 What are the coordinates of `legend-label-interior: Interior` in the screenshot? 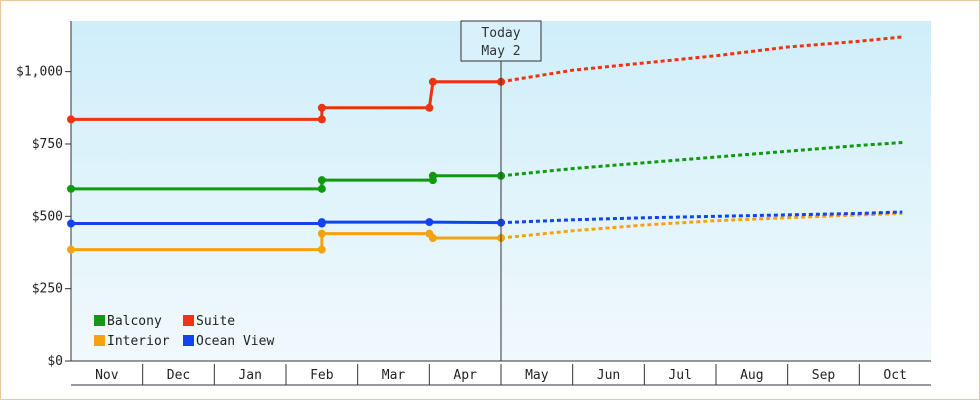 It's located at (138, 341).